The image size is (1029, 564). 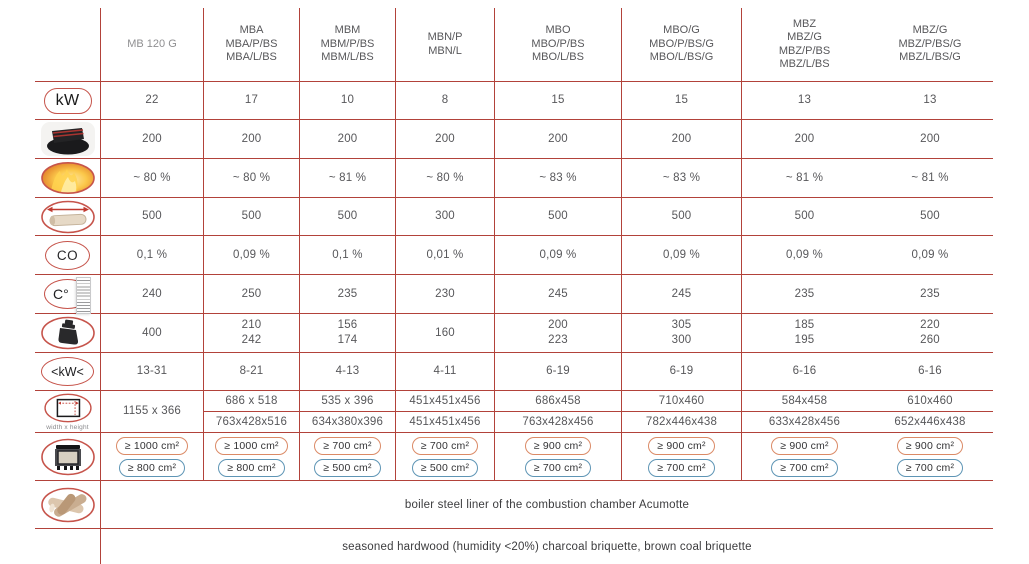 What do you see at coordinates (557, 100) in the screenshot?
I see `table-cell-nominal-power: 15` at bounding box center [557, 100].